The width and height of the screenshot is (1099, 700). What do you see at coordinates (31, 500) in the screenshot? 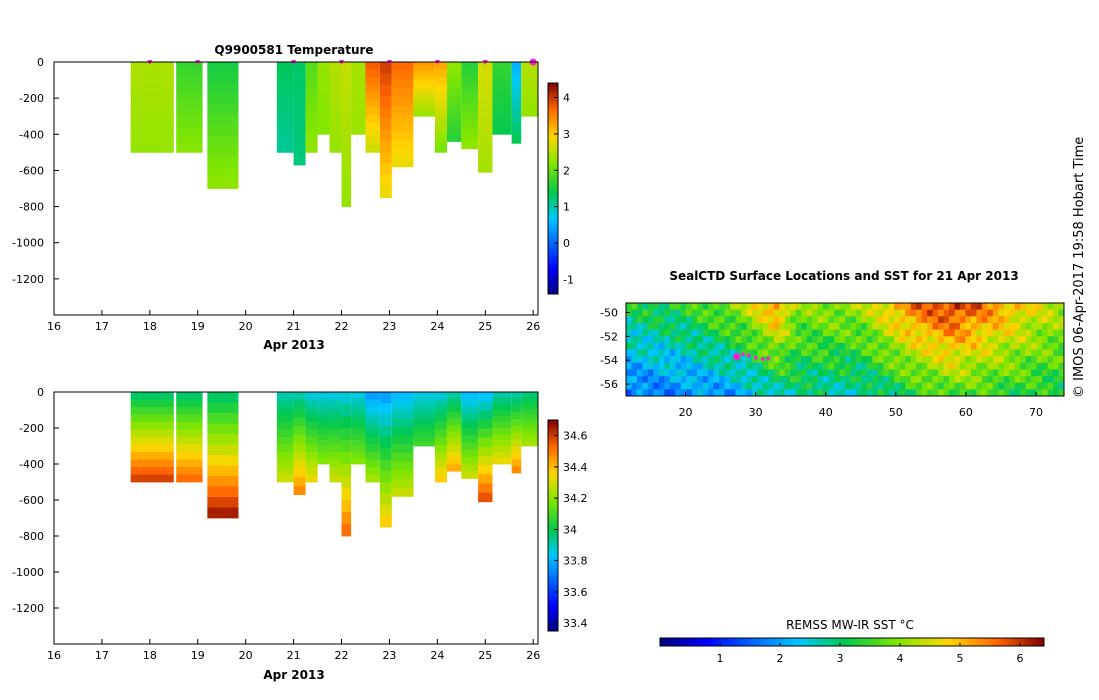
I see `y-tick-label: -600` at bounding box center [31, 500].